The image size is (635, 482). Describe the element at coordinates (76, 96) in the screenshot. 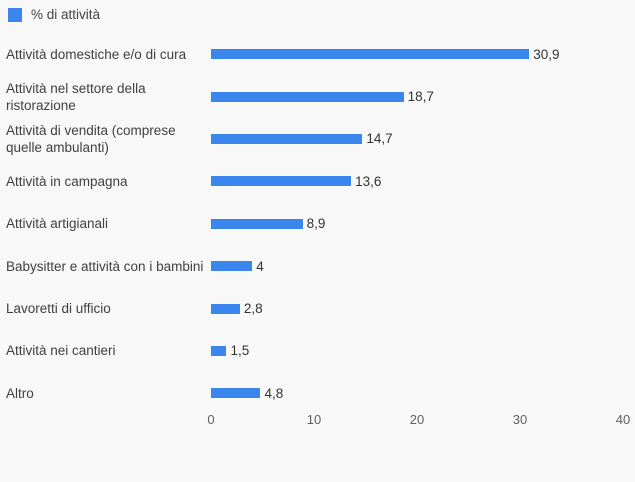

I see `category-label: Attività nel settore della ristorazione` at that location.